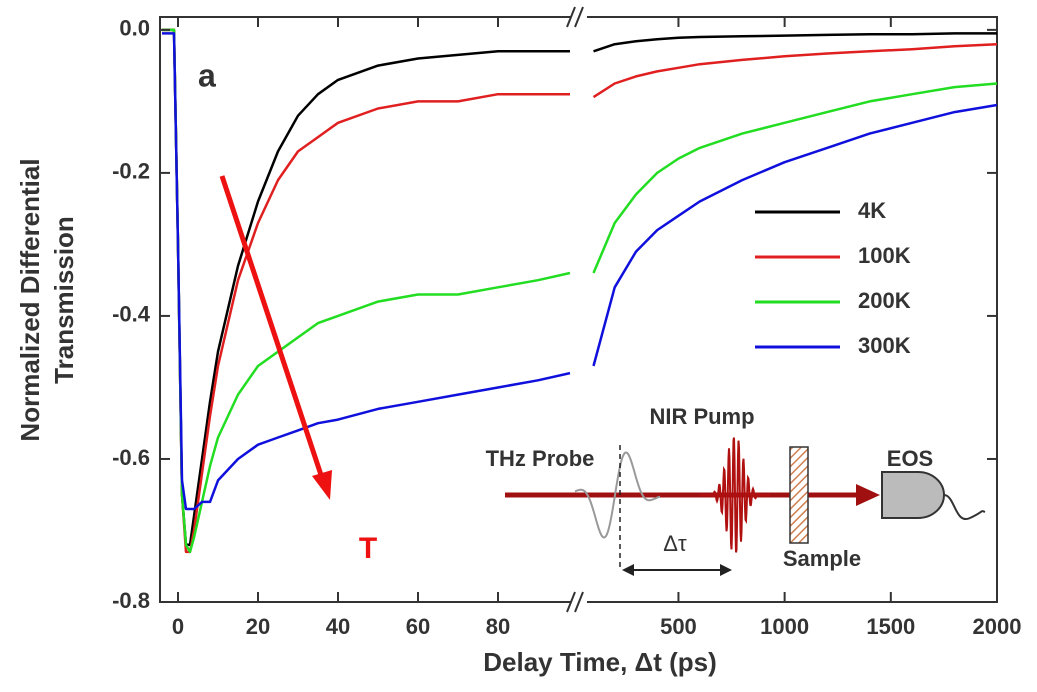  I want to click on x-tick-label: 2000, so click(997, 626).